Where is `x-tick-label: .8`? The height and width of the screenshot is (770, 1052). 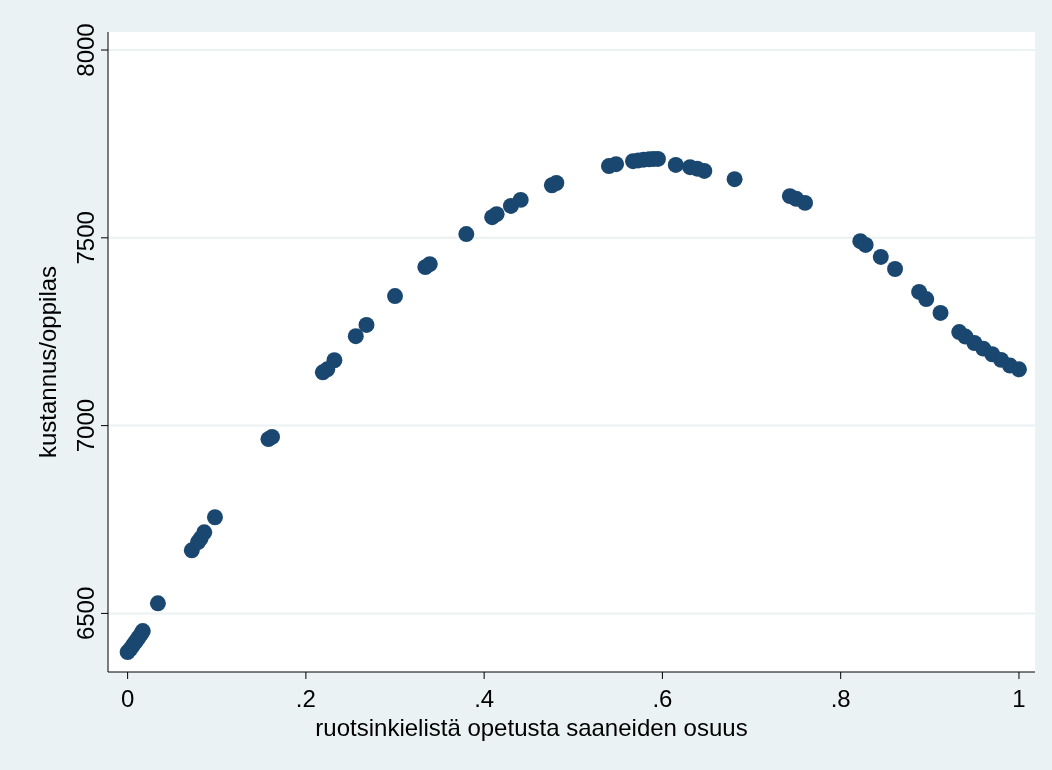 x-tick-label: .8 is located at coordinates (840, 698).